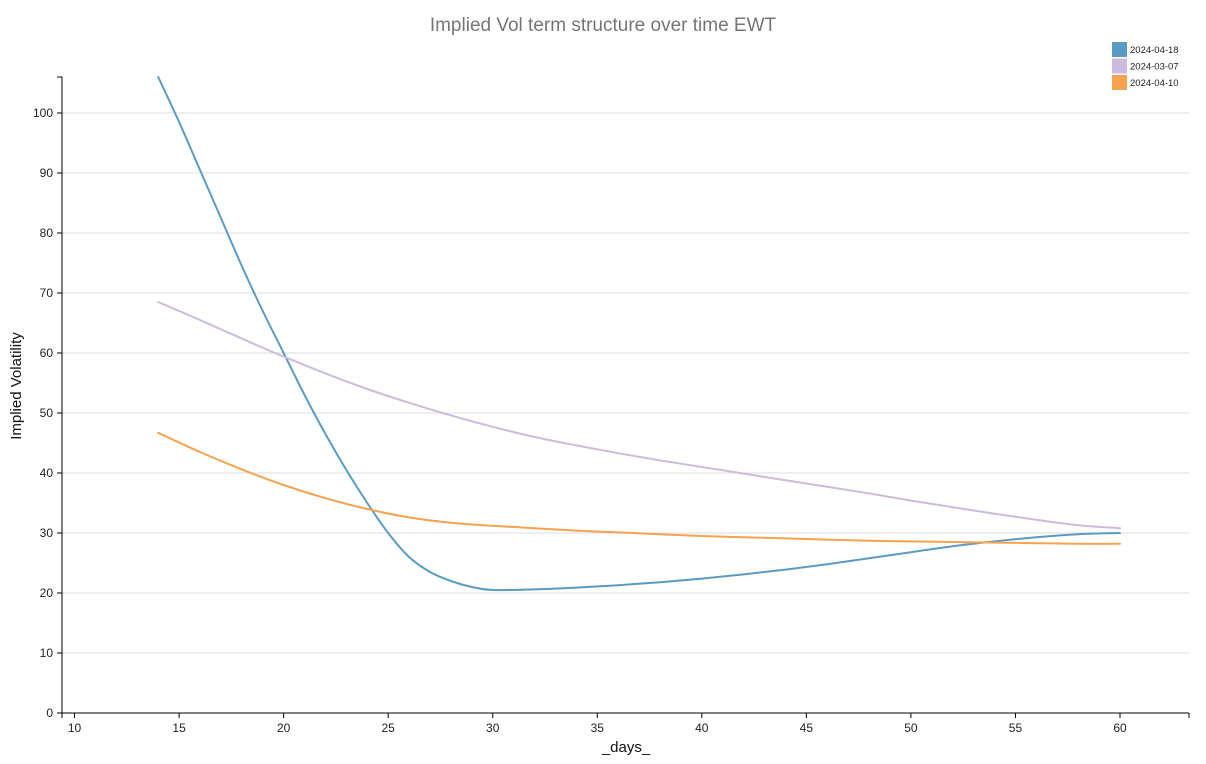  I want to click on y-tick-label: 100, so click(43, 113).